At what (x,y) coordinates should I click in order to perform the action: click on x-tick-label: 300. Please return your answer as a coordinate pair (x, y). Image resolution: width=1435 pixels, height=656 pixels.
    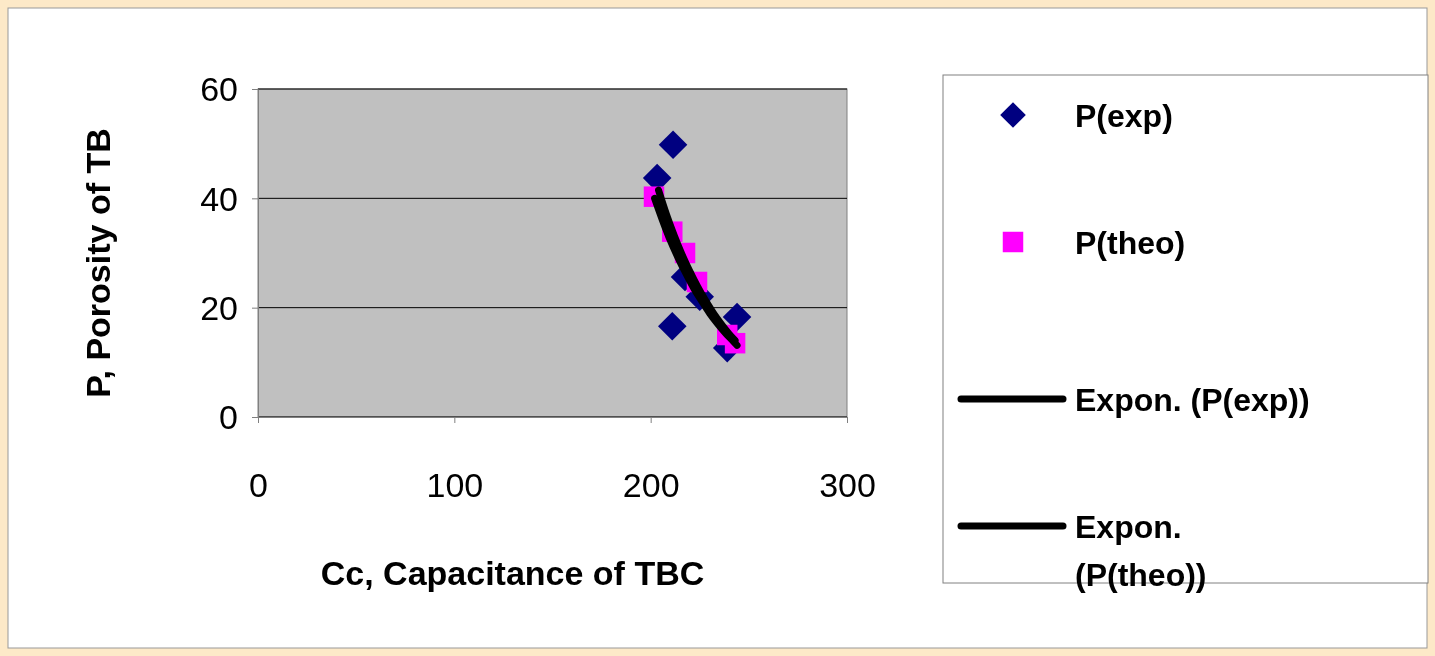
    Looking at the image, I should click on (847, 485).